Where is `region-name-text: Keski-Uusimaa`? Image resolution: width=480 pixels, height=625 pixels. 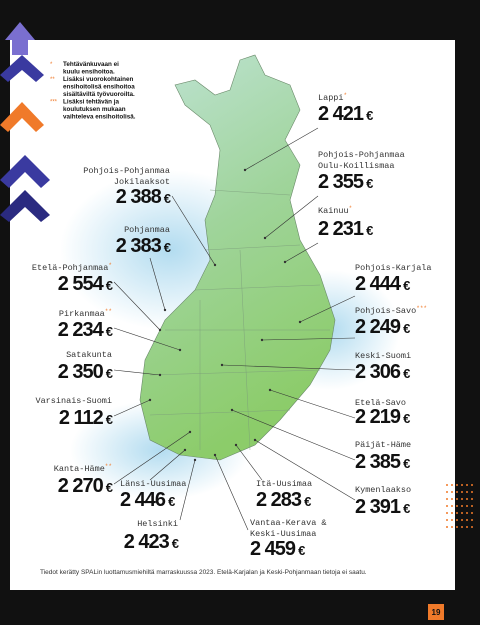
region-name-text: Keski-Uusimaa is located at coordinates (283, 534).